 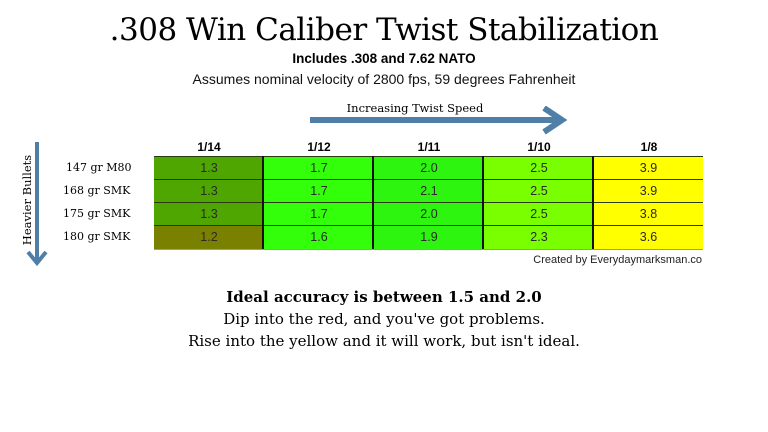 What do you see at coordinates (97, 190) in the screenshot?
I see `row-label: 168 gr SMK` at bounding box center [97, 190].